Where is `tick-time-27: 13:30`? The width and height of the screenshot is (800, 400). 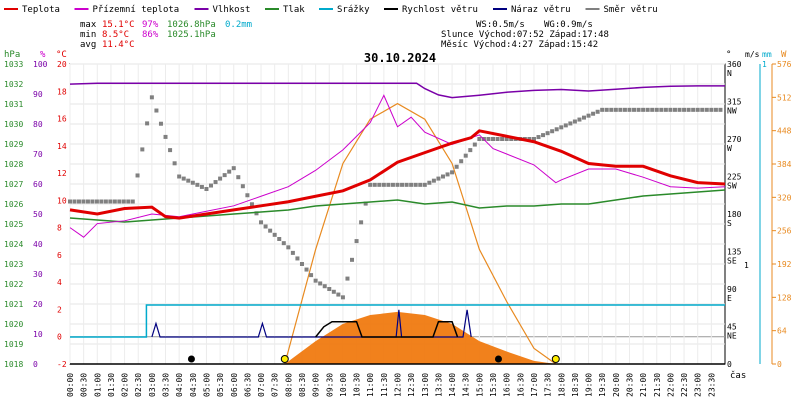
tick-time-27: 13:30 is located at coordinates (438, 385).